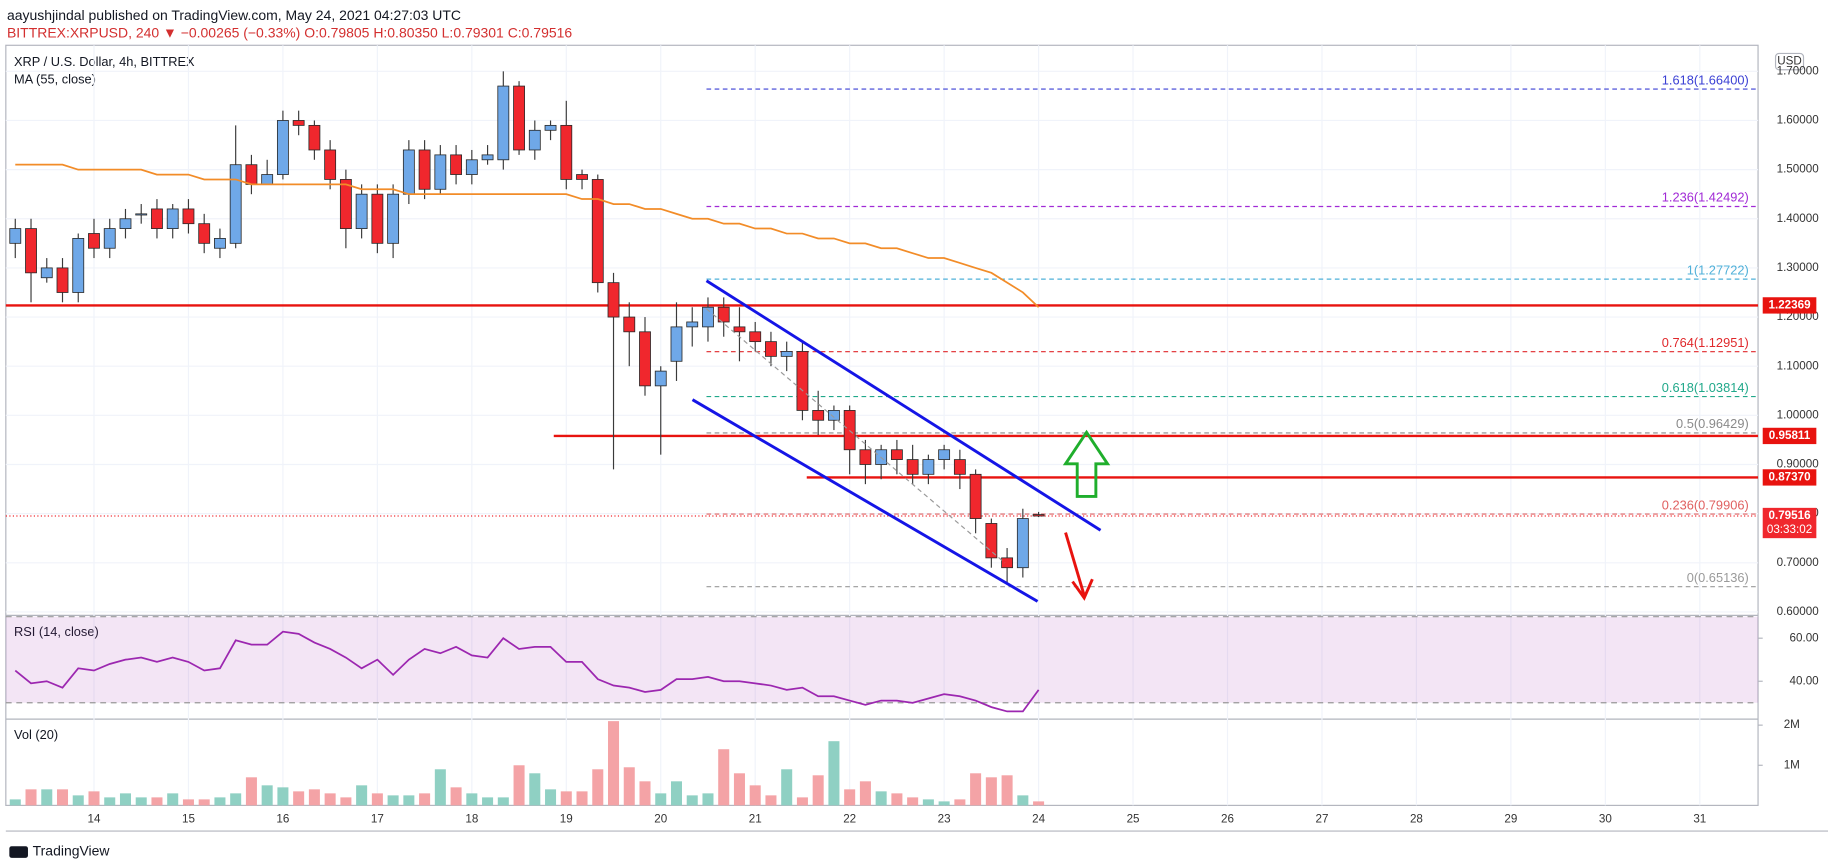 The height and width of the screenshot is (867, 1828). What do you see at coordinates (104, 61) in the screenshot?
I see `chart-title: XRP / U.S. Dollar, 4h, BITTREX` at bounding box center [104, 61].